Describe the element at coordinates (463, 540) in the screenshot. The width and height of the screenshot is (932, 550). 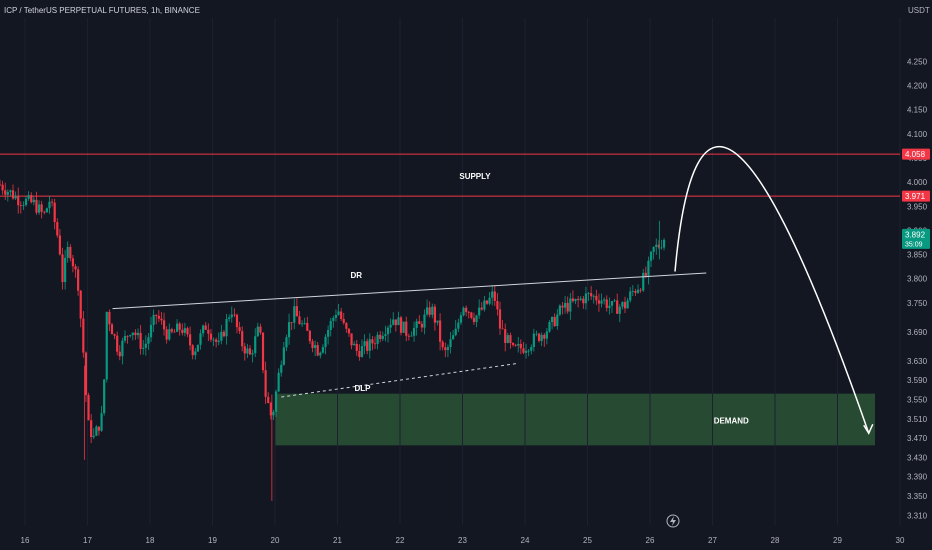
I see `time-axis: 16 17 18 19 20 21 22 23 24 25 26 27 28 29 30` at that location.